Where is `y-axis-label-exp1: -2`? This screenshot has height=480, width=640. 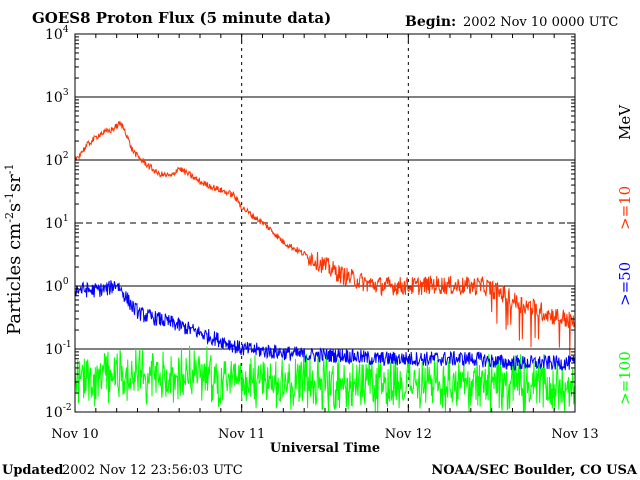 y-axis-label-exp1: -2 is located at coordinates (9, 217).